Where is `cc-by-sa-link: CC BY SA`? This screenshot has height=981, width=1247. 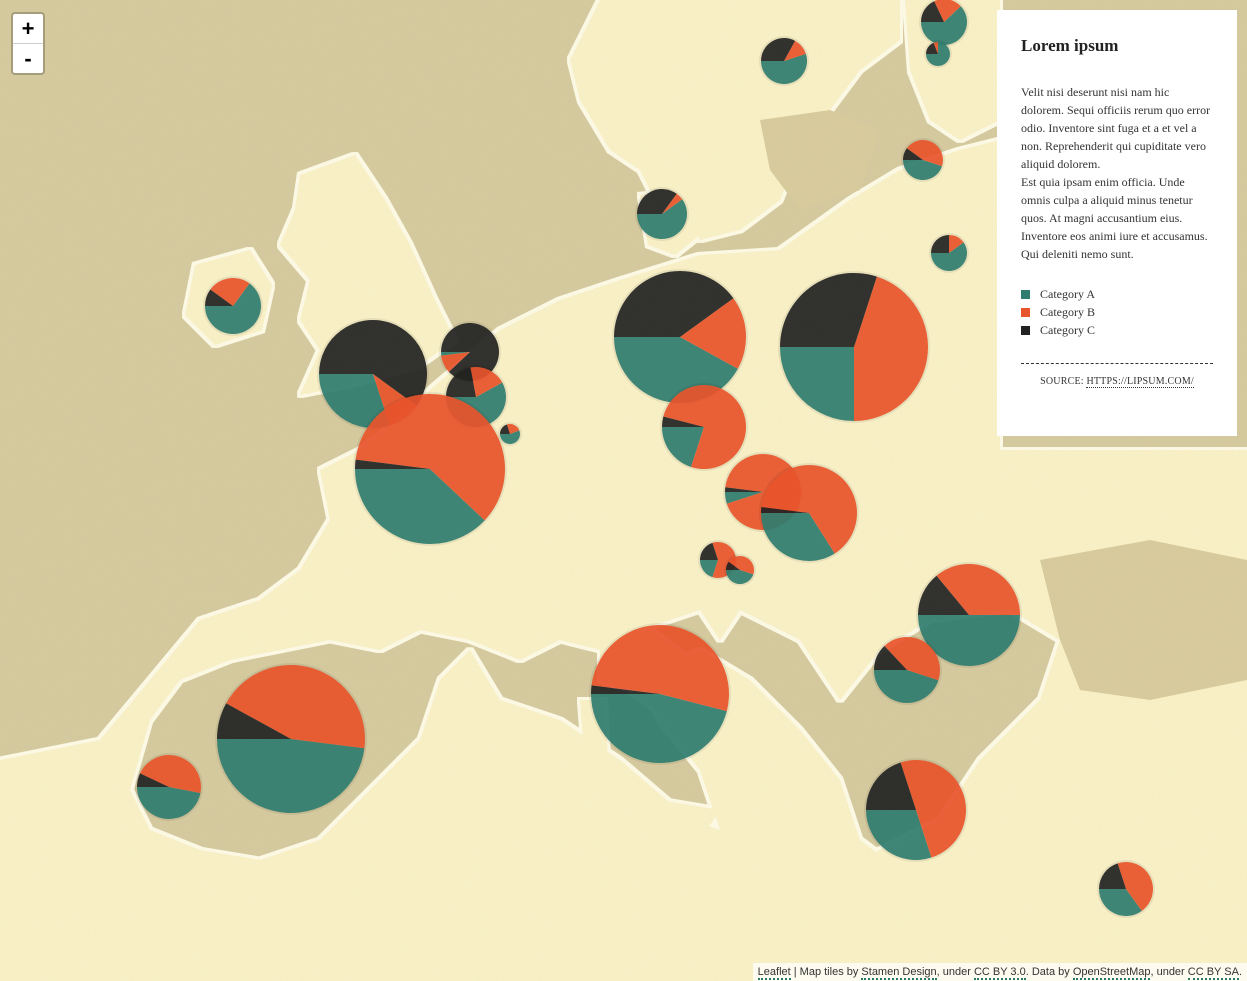
cc-by-sa-link: CC BY SA is located at coordinates (1213, 973).